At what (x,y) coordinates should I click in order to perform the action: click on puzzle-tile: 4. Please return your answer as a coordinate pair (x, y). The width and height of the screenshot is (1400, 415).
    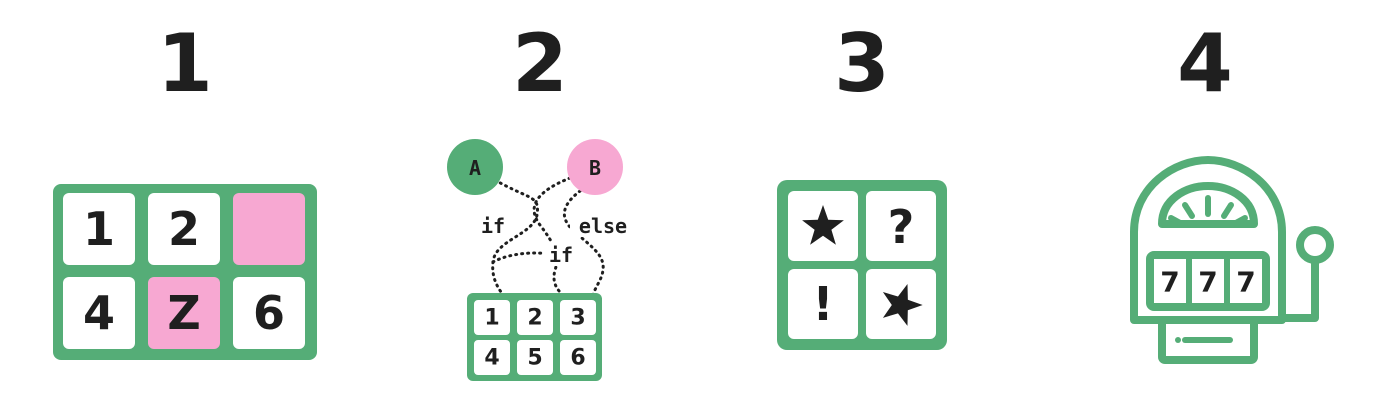
    Looking at the image, I should click on (99, 313).